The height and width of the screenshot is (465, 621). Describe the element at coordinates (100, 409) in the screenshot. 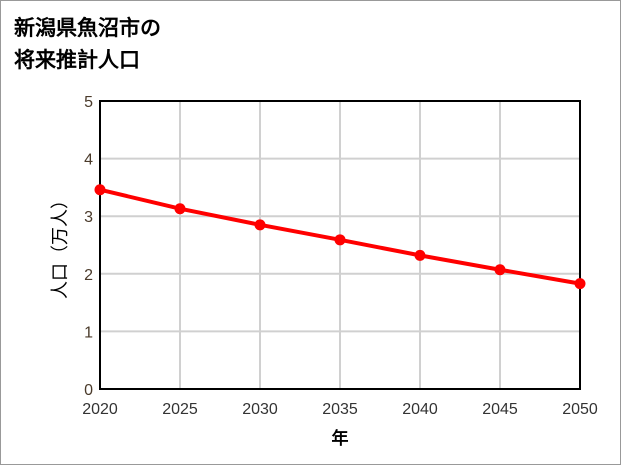

I see `x-tick-label: 2020` at that location.